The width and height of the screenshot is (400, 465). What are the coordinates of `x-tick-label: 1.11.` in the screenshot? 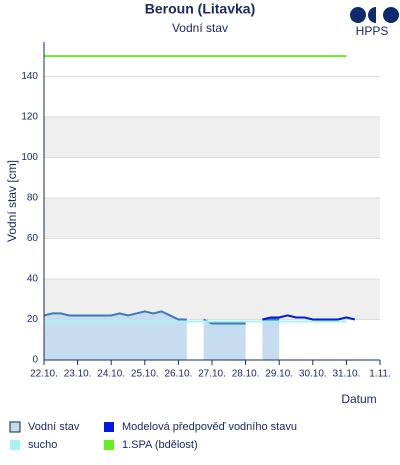 It's located at (380, 374).